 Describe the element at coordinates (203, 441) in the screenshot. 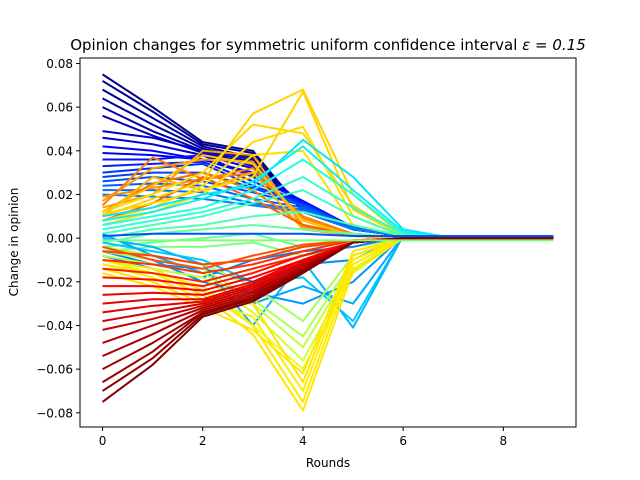

I see `x-tick-label: 2` at that location.